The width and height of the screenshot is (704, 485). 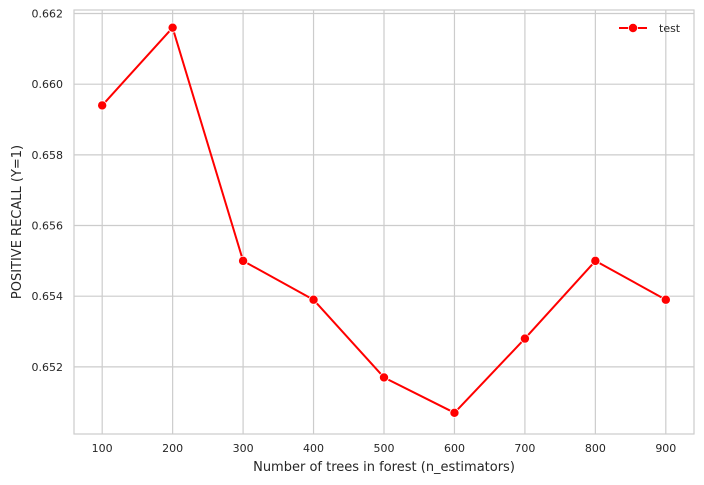 I want to click on x-tick-label: 500, so click(x=384, y=448).